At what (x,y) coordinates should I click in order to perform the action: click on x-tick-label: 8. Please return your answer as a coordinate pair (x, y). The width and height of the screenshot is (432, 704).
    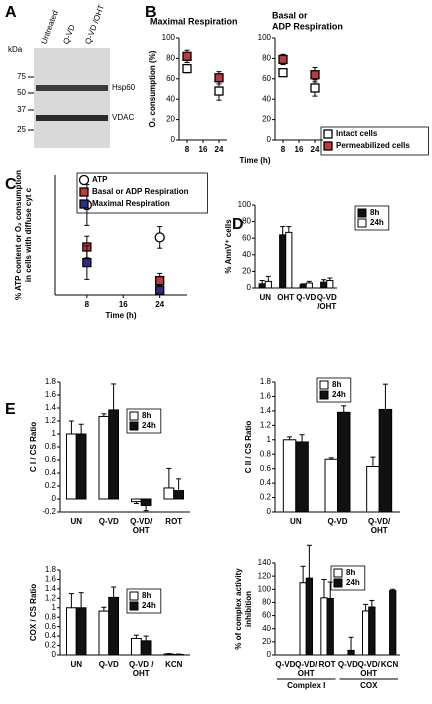
    Looking at the image, I should click on (283, 149).